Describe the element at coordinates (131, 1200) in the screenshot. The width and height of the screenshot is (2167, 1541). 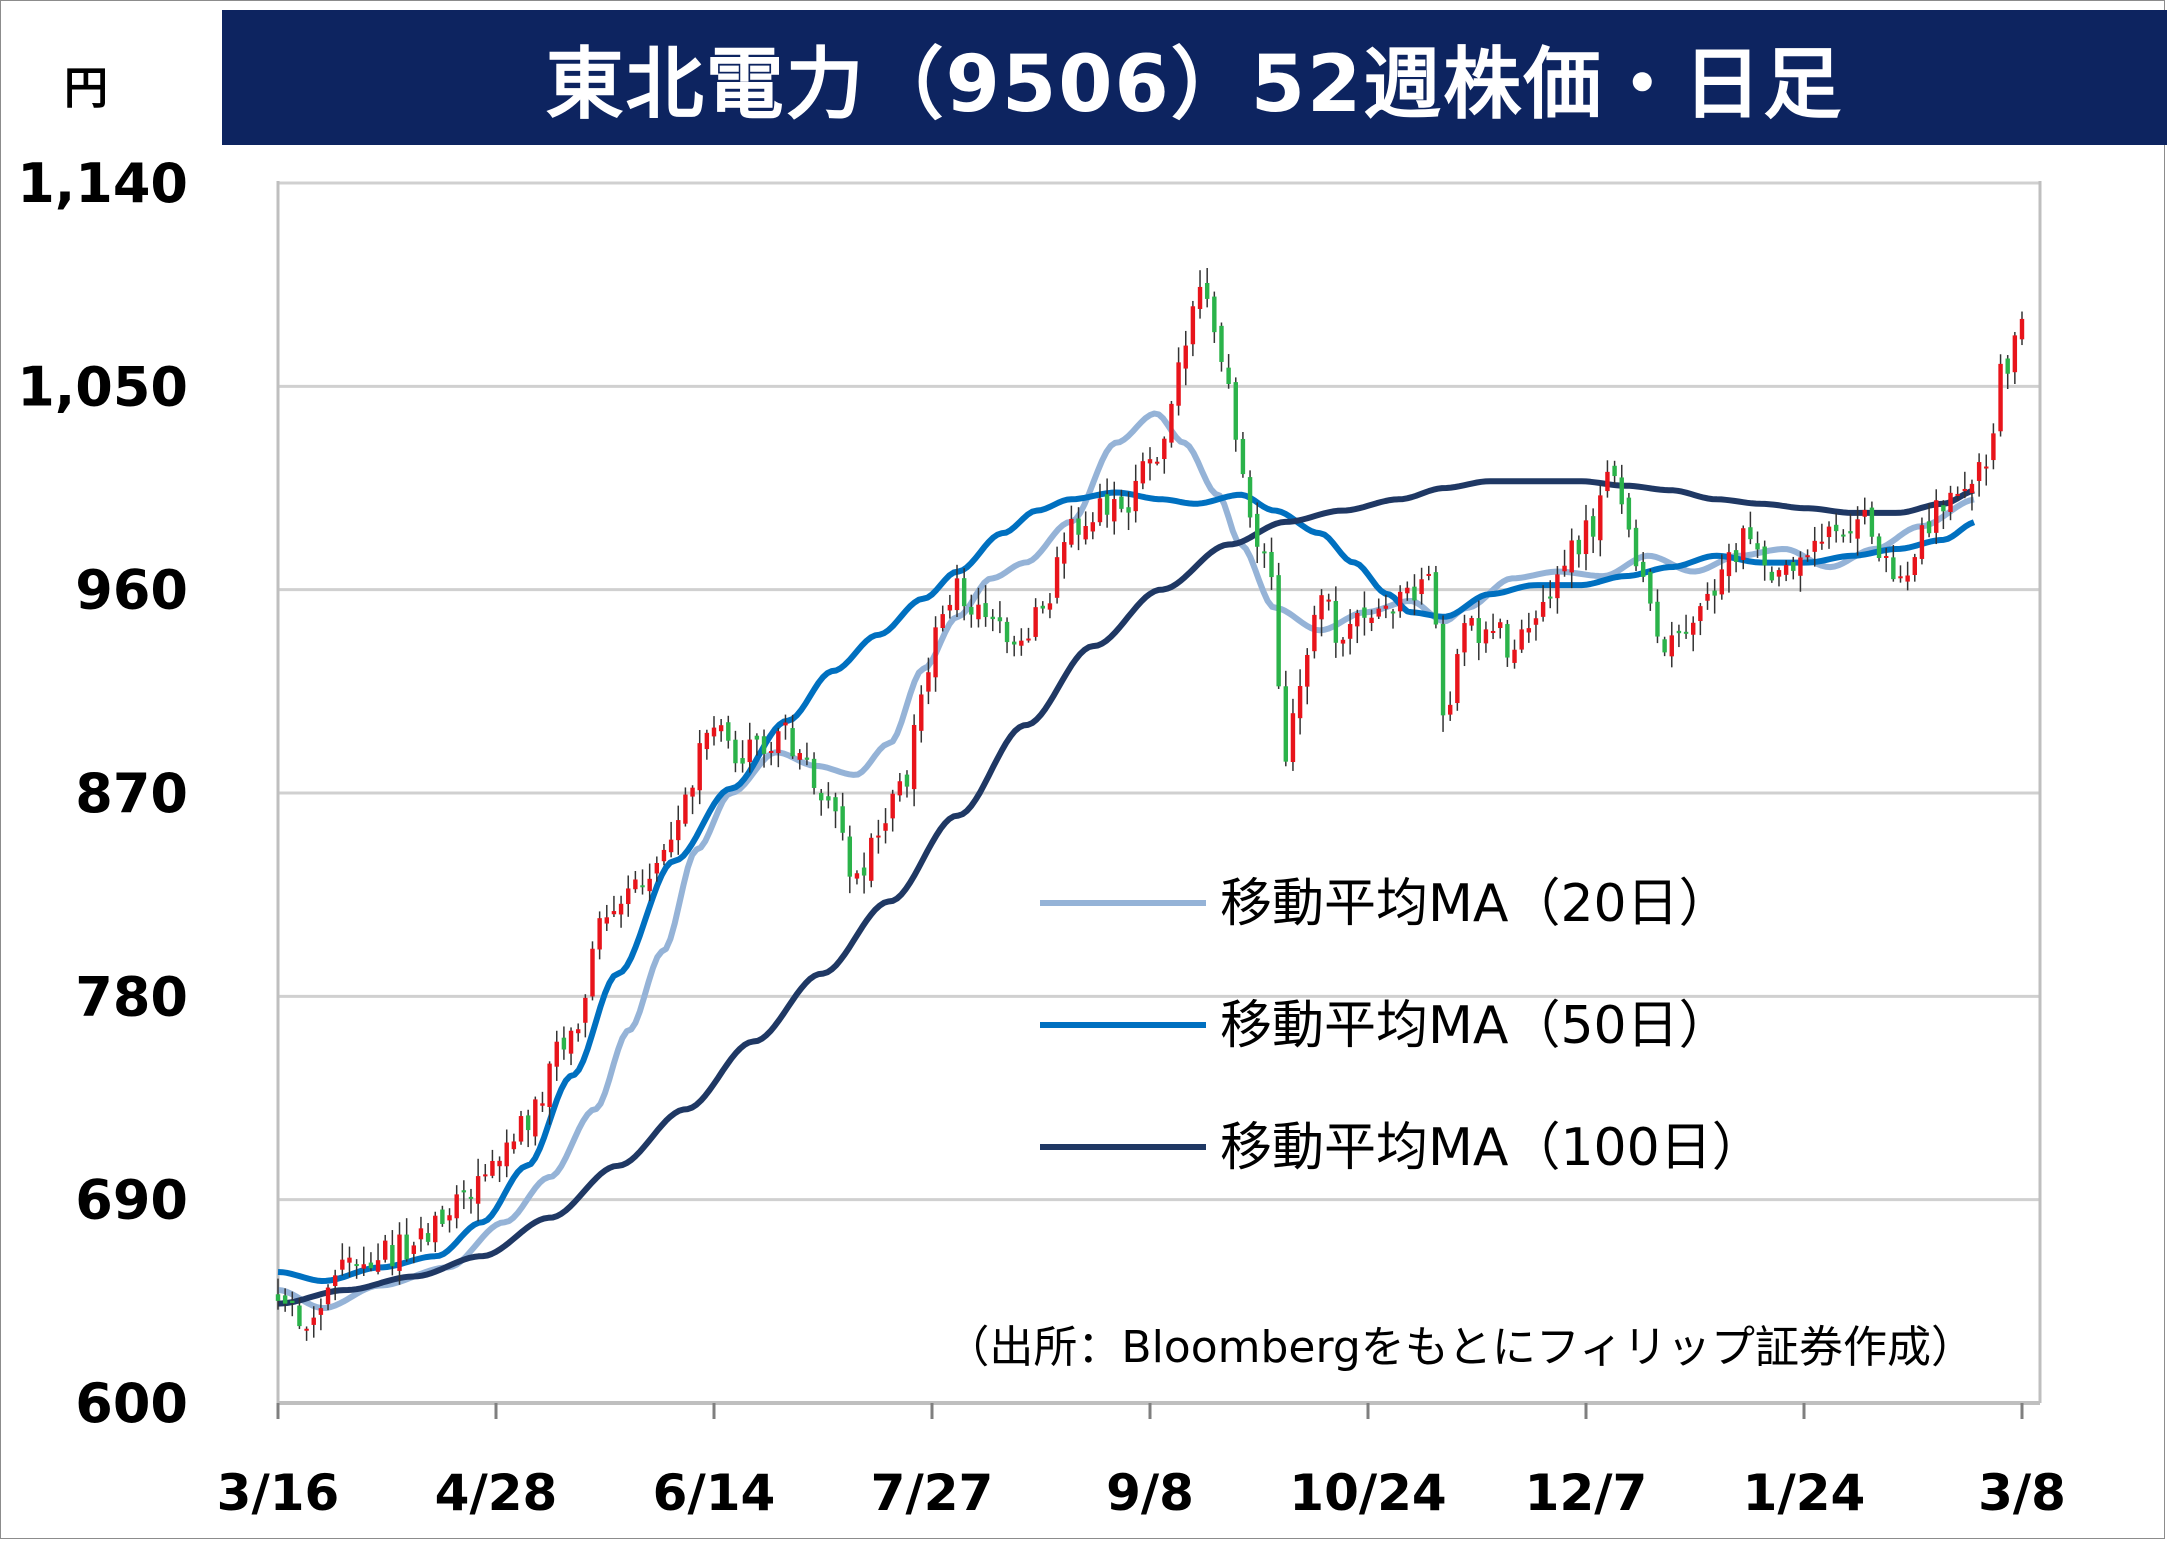
I see `y-tick-label: 690` at that location.